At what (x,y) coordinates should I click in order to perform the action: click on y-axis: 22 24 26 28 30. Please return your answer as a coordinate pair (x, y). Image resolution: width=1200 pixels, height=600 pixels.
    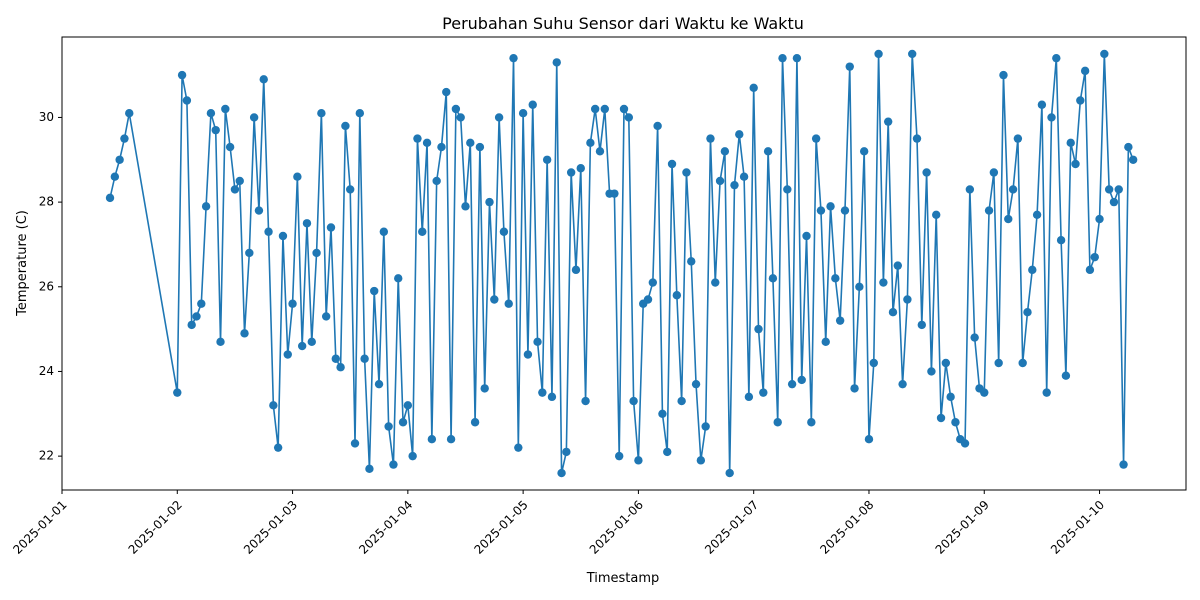
    Looking at the image, I should click on (50, 286).